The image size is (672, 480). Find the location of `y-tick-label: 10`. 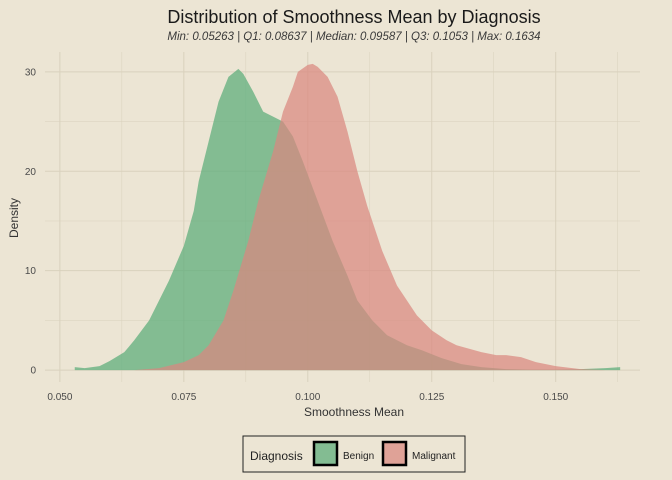

y-tick-label: 10 is located at coordinates (31, 271).